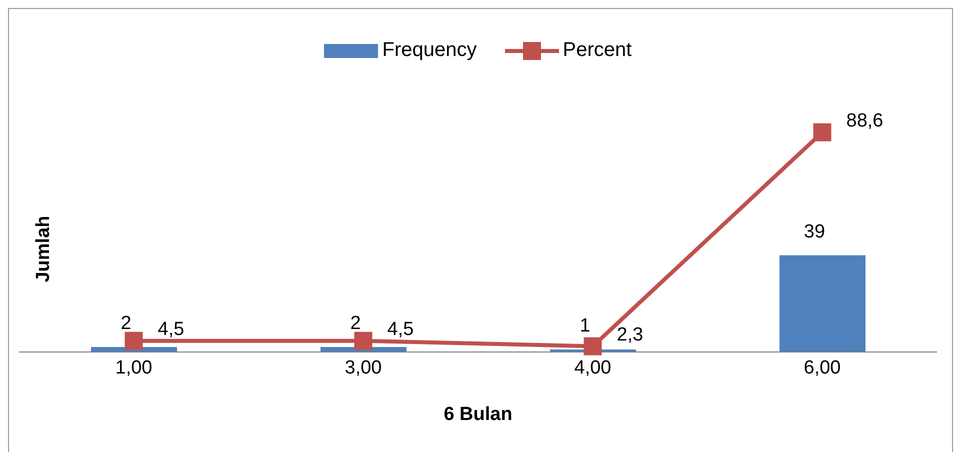  Describe the element at coordinates (478, 414) in the screenshot. I see `x-axis-title: 6 Bulan` at that location.